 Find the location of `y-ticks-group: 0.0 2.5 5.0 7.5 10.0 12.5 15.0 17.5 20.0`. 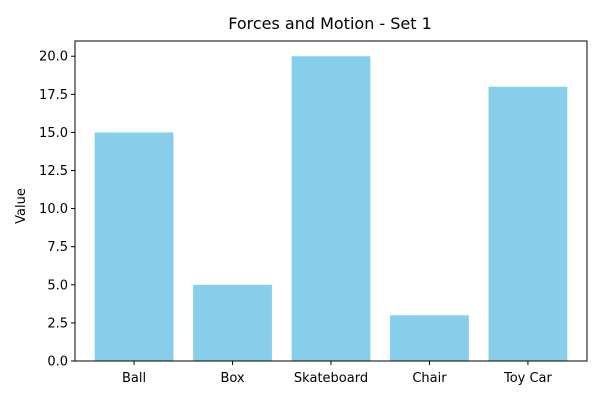

y-ticks-group: 0.0 2.5 5.0 7.5 10.0 12.5 15.0 17.5 20.0 is located at coordinates (57, 210).